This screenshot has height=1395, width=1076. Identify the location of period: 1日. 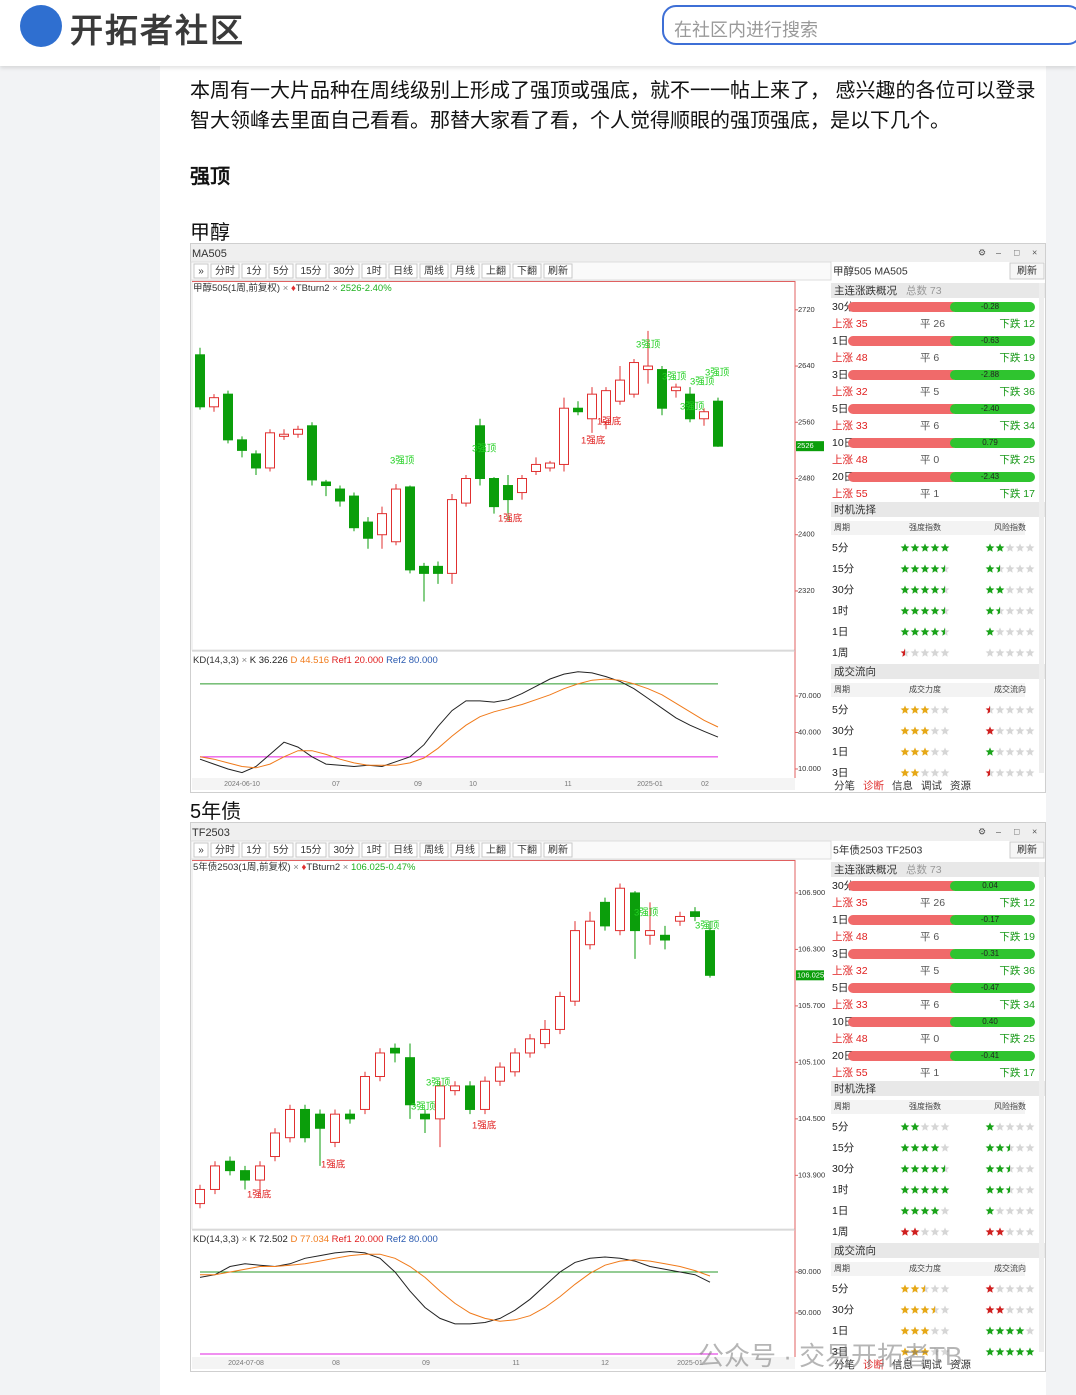
(840, 752).